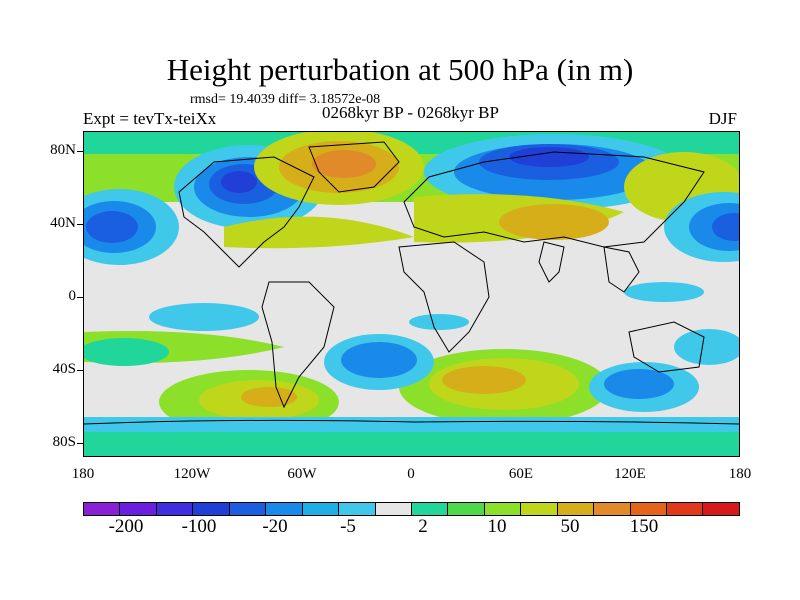 The image size is (800, 600). What do you see at coordinates (285, 99) in the screenshot?
I see `stats-subtitle: rmsd= 19.4039 diff= 3.18572e-08` at bounding box center [285, 99].